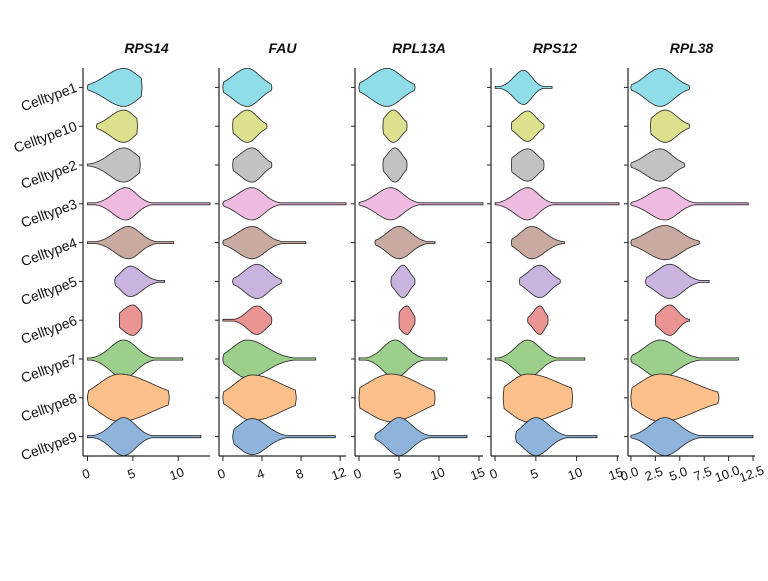 This screenshot has width=768, height=581. Describe the element at coordinates (49, 407) in the screenshot. I see `celltype-label: Celltype8` at that location.